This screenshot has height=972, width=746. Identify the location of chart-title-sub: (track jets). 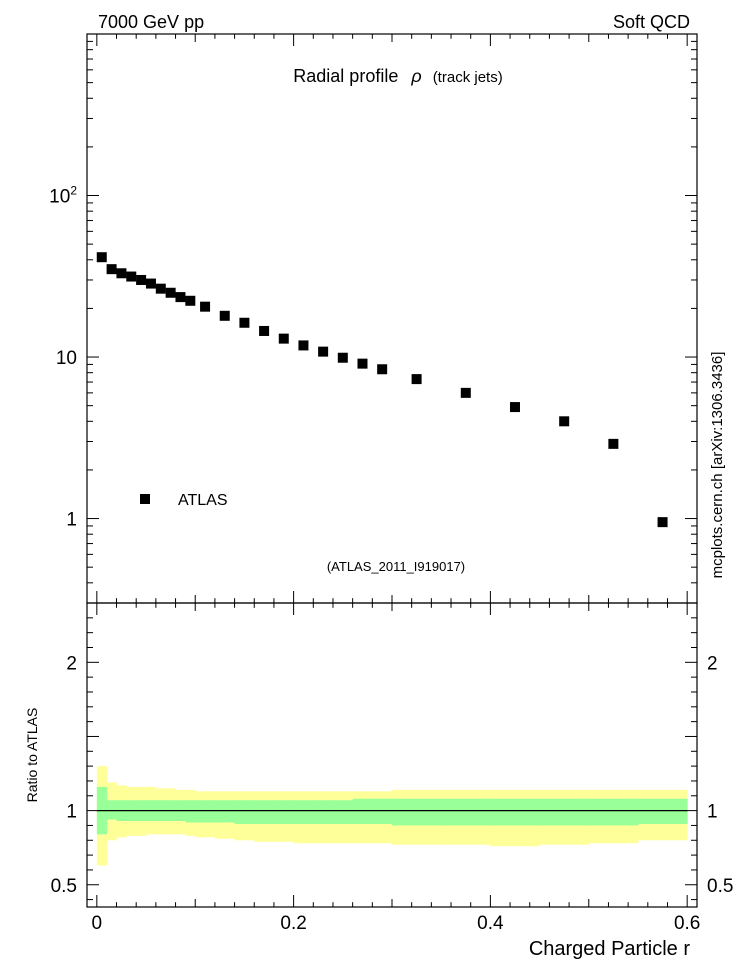
(468, 77).